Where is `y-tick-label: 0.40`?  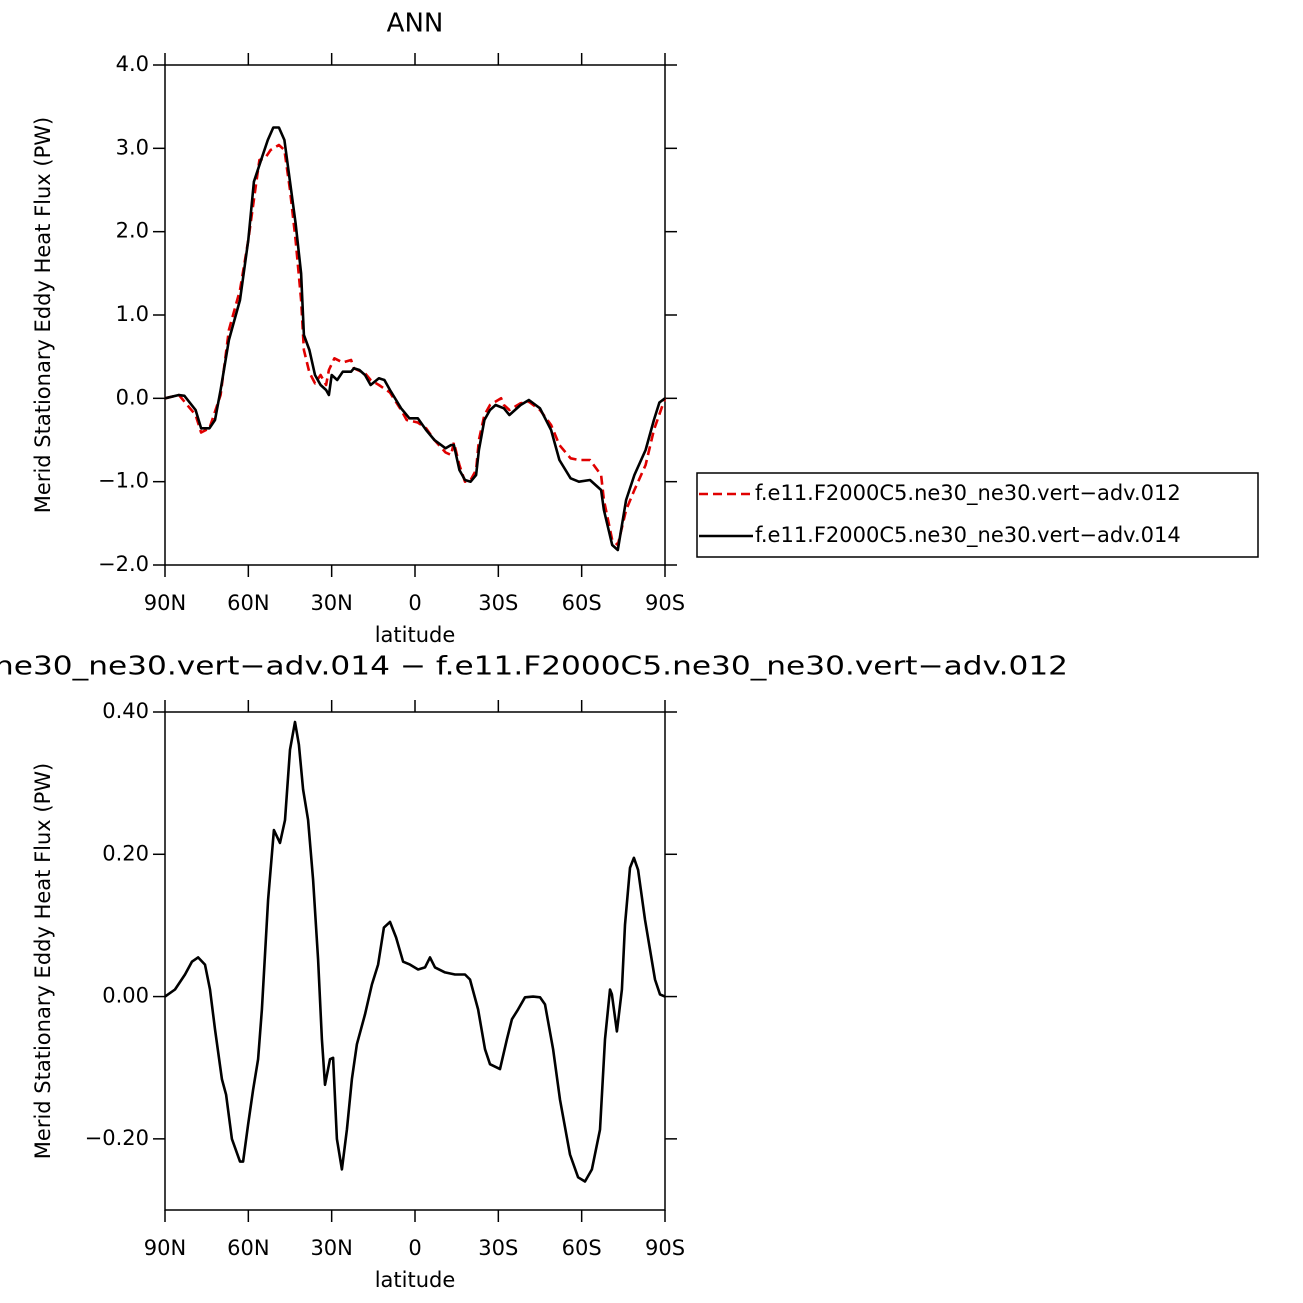
y-tick-label: 0.40 is located at coordinates (125, 711).